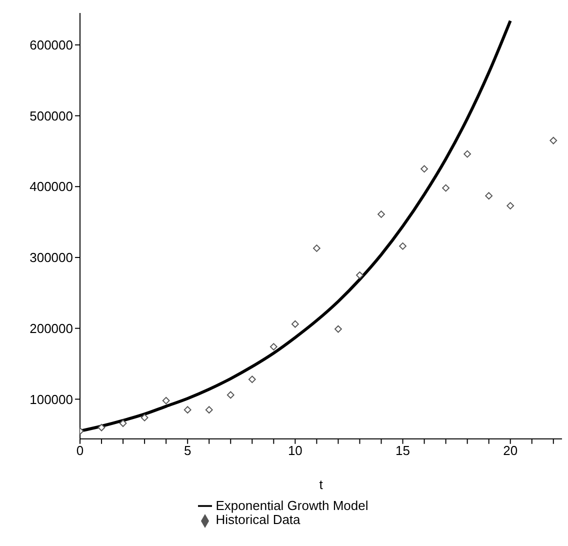 Image resolution: width=568 pixels, height=546 pixels. Describe the element at coordinates (51, 328) in the screenshot. I see `y-tick-label: 200000` at that location.